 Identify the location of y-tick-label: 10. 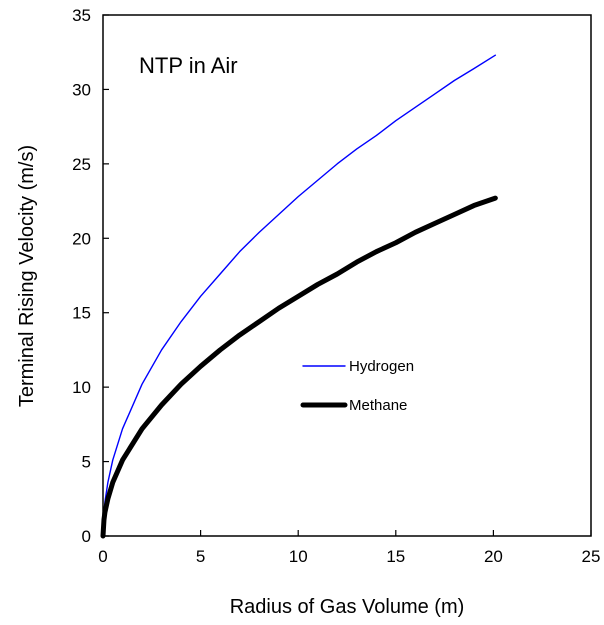
(81, 387).